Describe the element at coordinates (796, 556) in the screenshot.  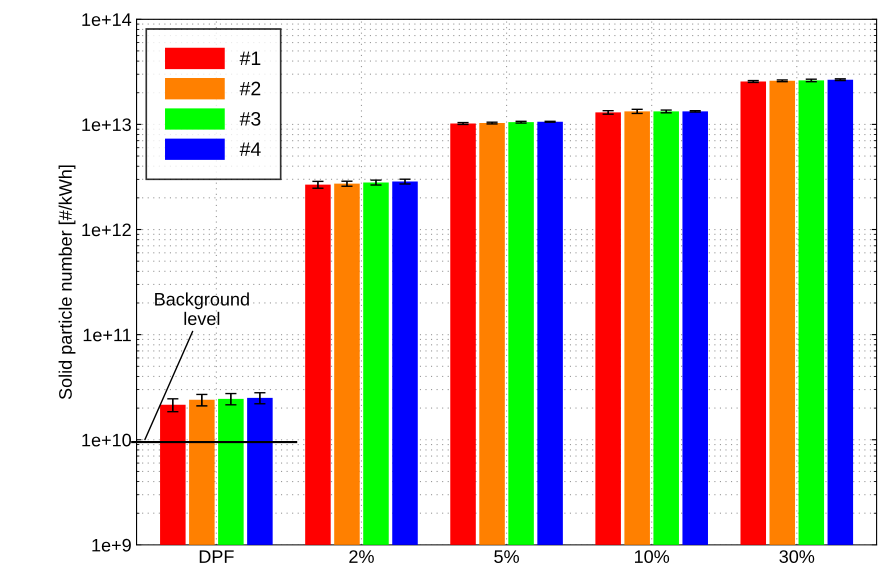
I see `x-tick-label: 30%` at that location.